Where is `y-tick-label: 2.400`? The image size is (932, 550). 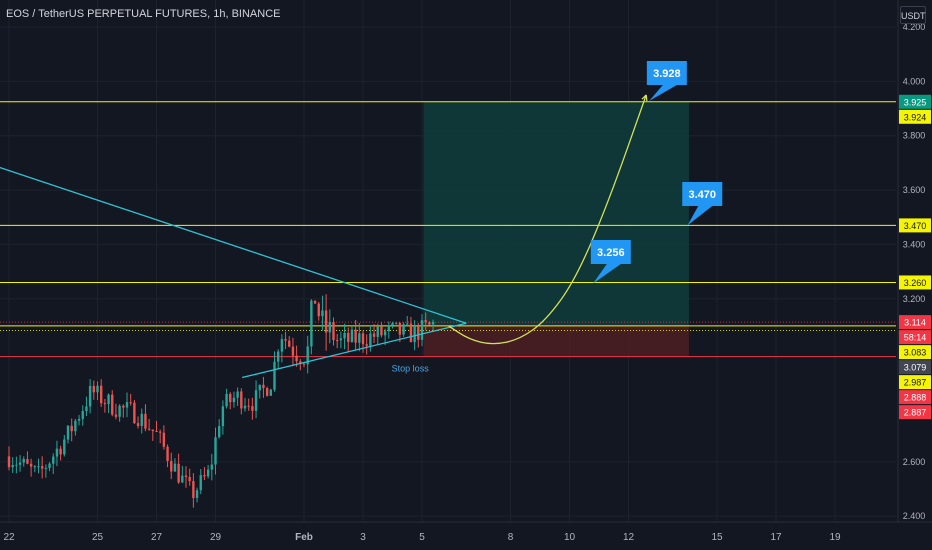 y-tick-label: 2.400 is located at coordinates (914, 516).